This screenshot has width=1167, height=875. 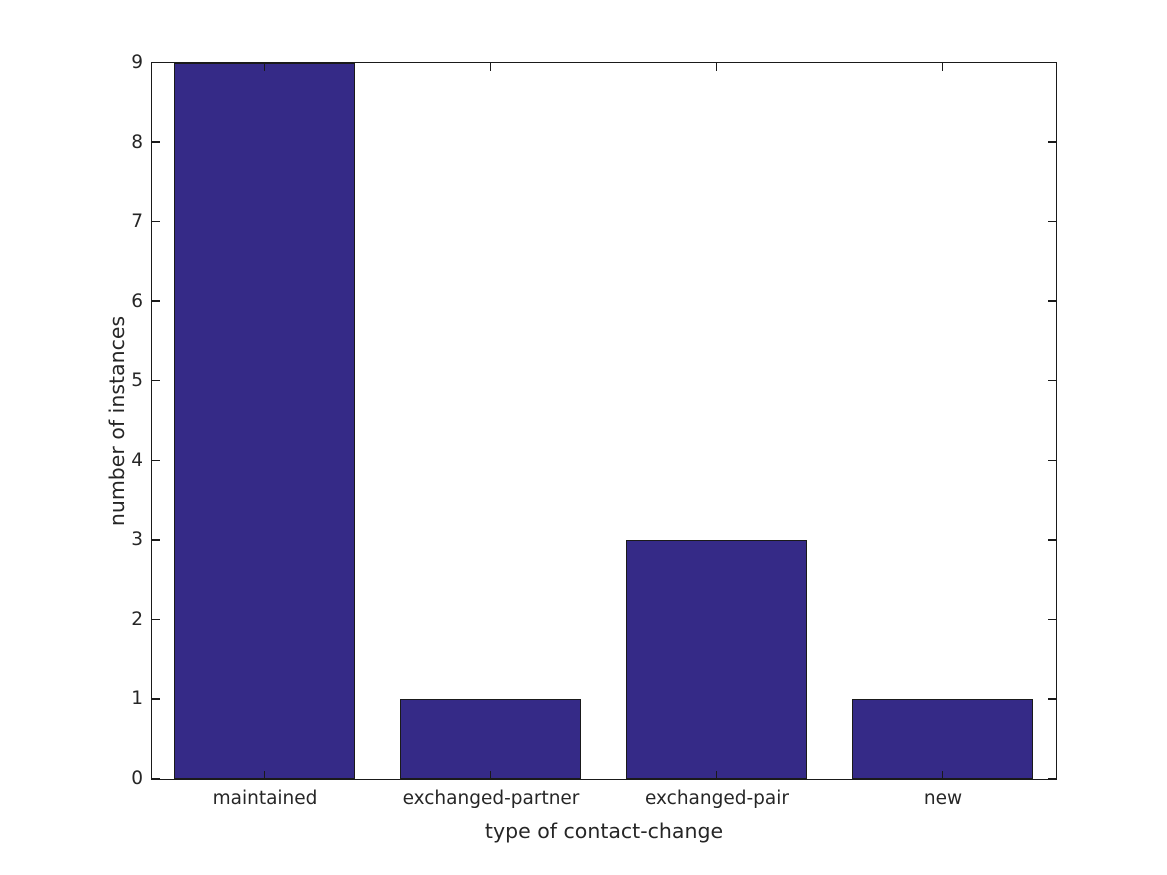 I want to click on x-tick-label-maintained: maintained, so click(x=265, y=798).